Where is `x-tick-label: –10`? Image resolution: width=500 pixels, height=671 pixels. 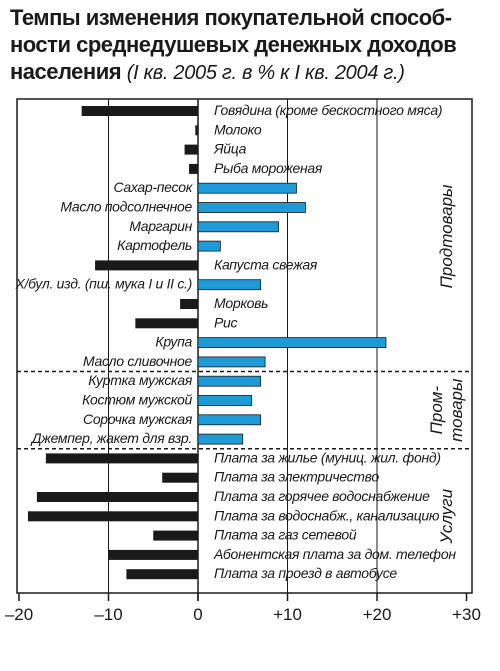 x-tick-label: –10 is located at coordinates (108, 614).